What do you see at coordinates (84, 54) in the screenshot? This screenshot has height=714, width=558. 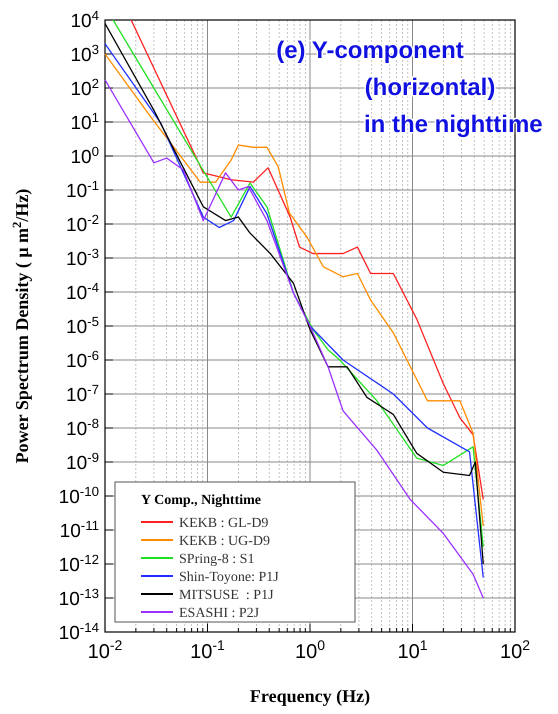 I see `y-tick-label: 10$^{3}$` at bounding box center [84, 54].